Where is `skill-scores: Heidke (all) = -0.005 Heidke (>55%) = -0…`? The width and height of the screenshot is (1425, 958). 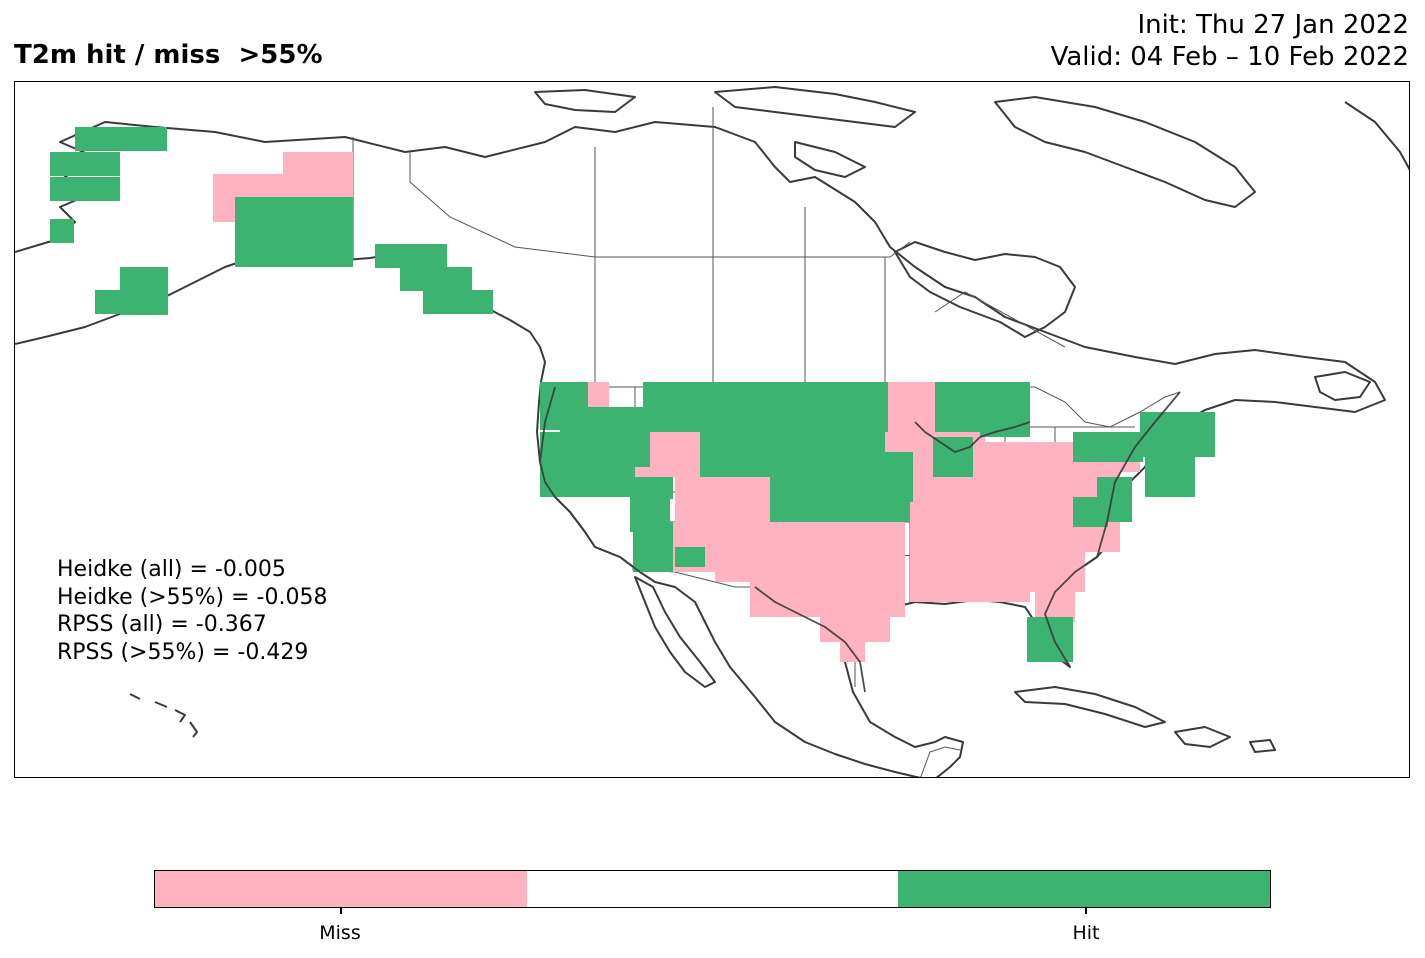
skill-scores: Heidke (all) = -0.005 Heidke (>55%) = -0… is located at coordinates (192, 611).